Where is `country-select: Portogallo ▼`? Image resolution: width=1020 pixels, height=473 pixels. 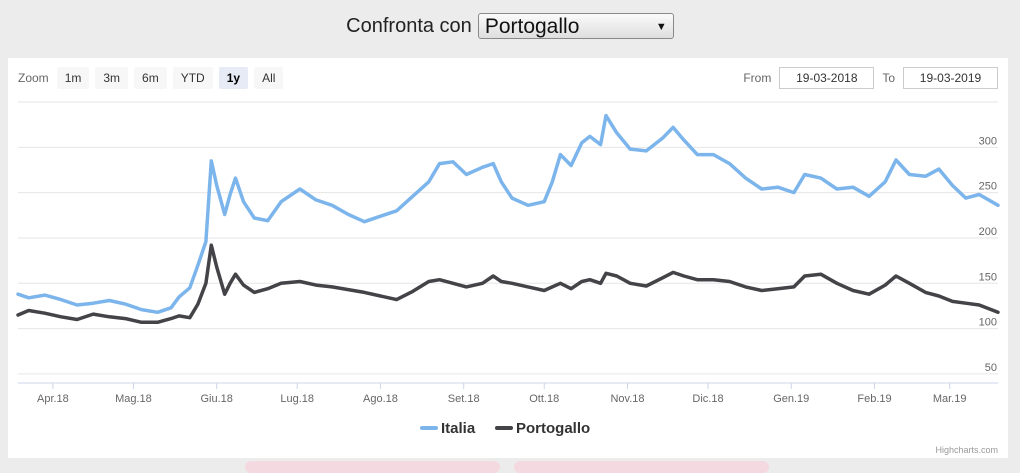 country-select: Portogallo ▼ is located at coordinates (575, 26).